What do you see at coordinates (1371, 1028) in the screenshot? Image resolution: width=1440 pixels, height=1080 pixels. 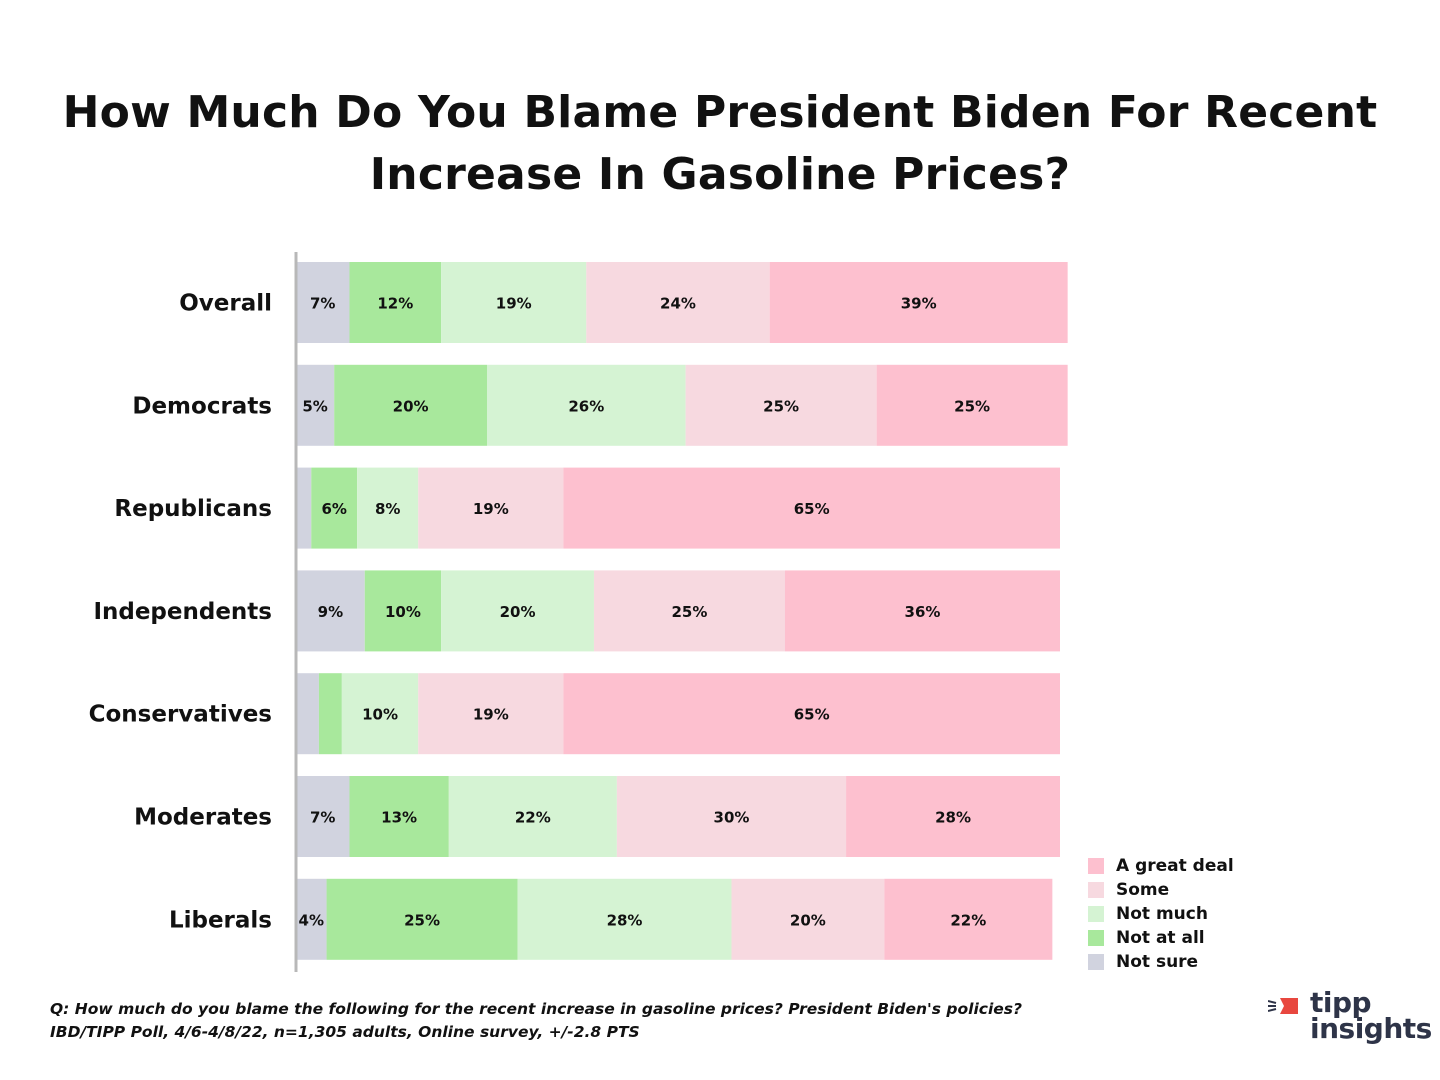 I see `logo-text-insights: insights` at bounding box center [1371, 1028].